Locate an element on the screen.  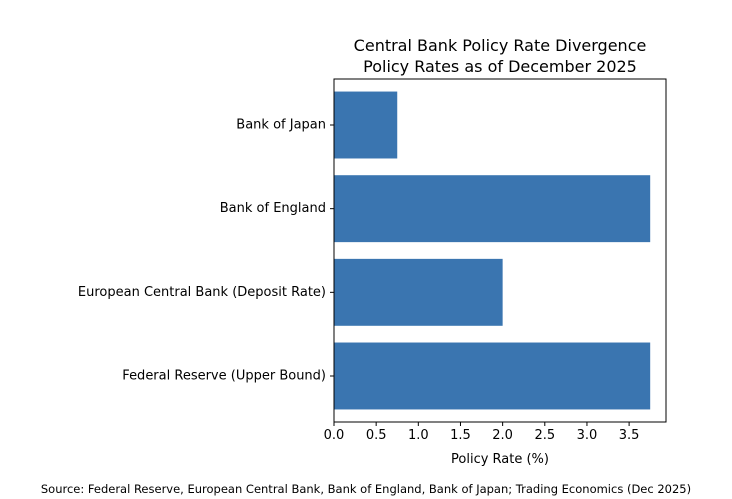
y-tick-label: European Central Bank (Deposit Rate) is located at coordinates (202, 292).